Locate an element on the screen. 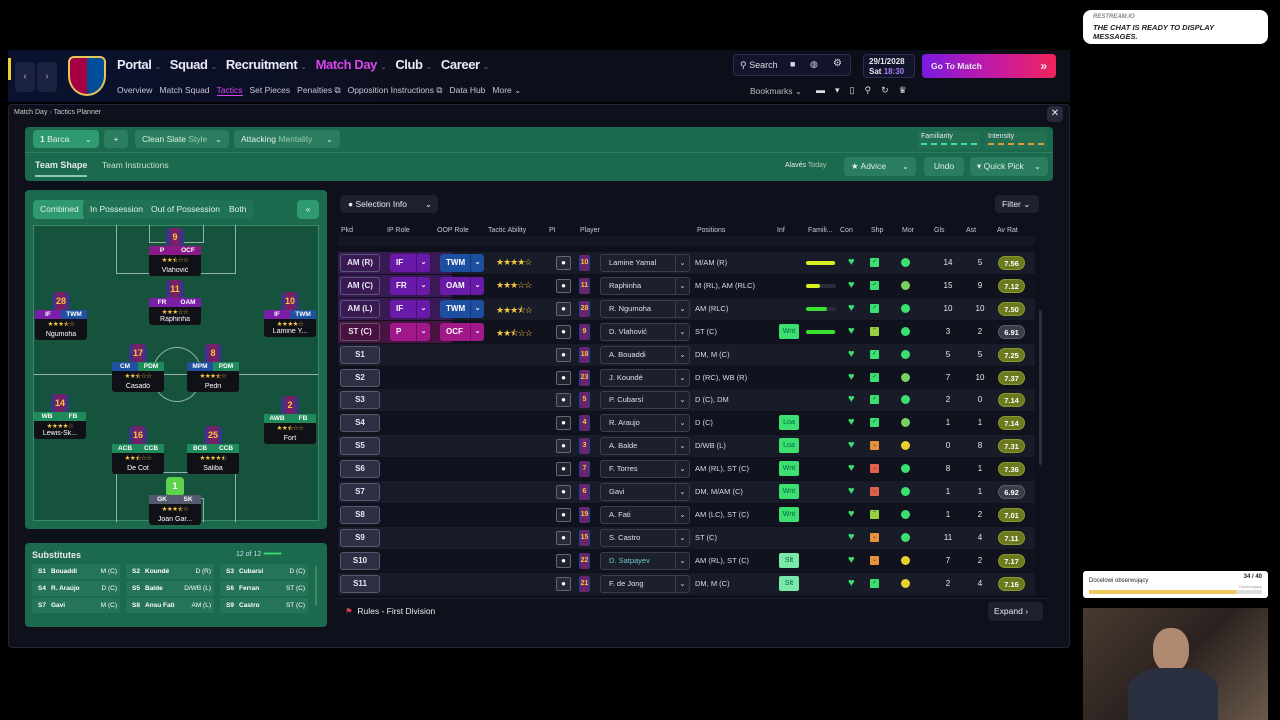  collapse-panel-button: « is located at coordinates (308, 209).